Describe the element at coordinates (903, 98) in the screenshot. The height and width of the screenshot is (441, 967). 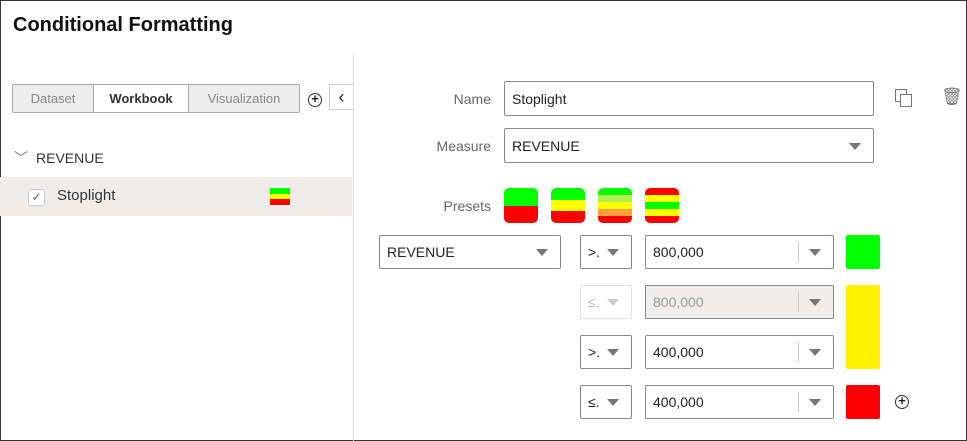
I see `copy-icon` at that location.